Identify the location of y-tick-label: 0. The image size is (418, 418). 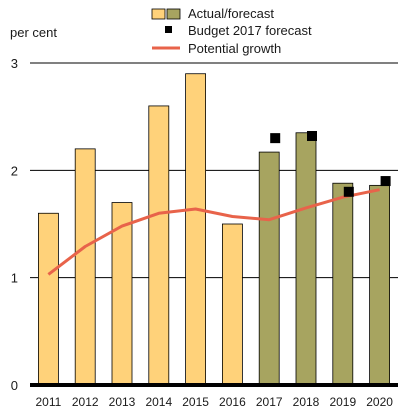
(14, 385).